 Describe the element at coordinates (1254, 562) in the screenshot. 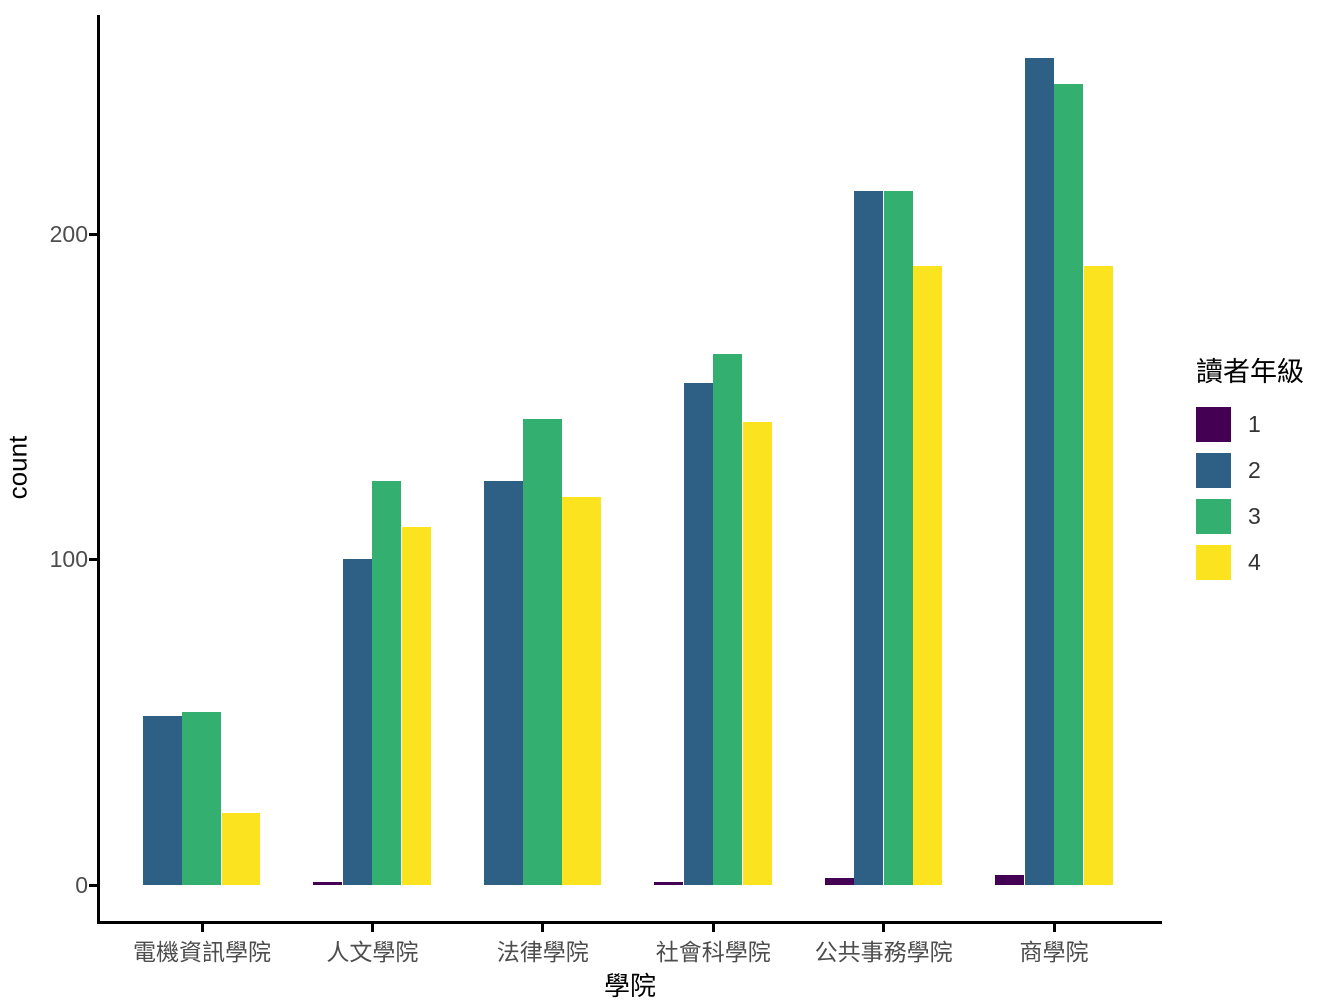

I see `legend-label-4: 4` at that location.